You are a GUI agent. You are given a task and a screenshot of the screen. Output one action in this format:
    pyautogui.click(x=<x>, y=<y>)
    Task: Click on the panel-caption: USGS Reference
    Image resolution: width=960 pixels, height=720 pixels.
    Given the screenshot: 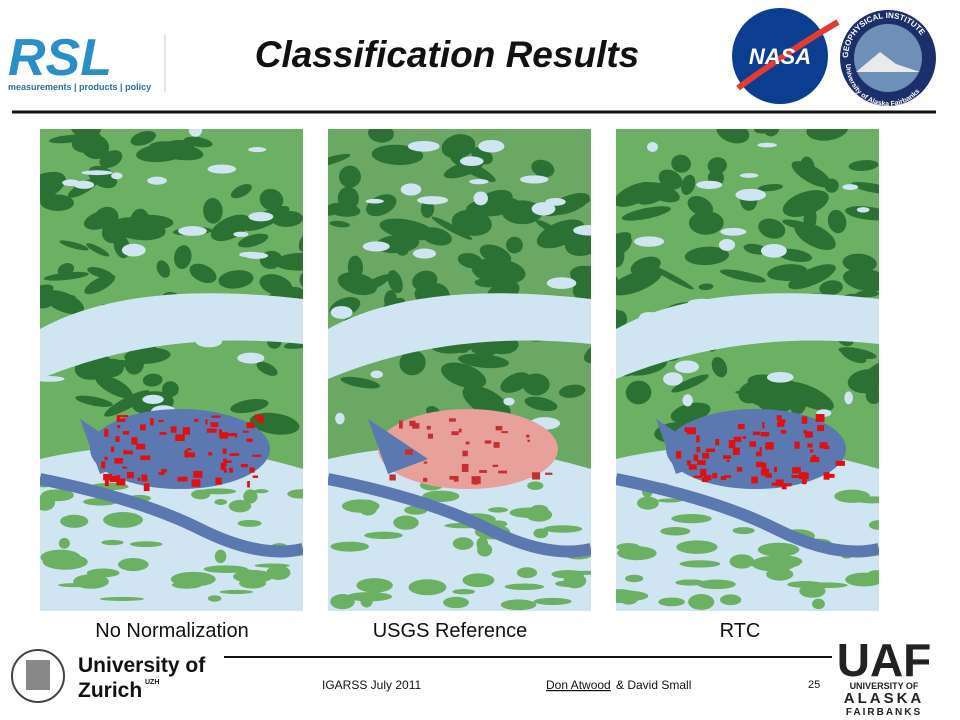 What is the action you would take?
    pyautogui.click(x=450, y=631)
    